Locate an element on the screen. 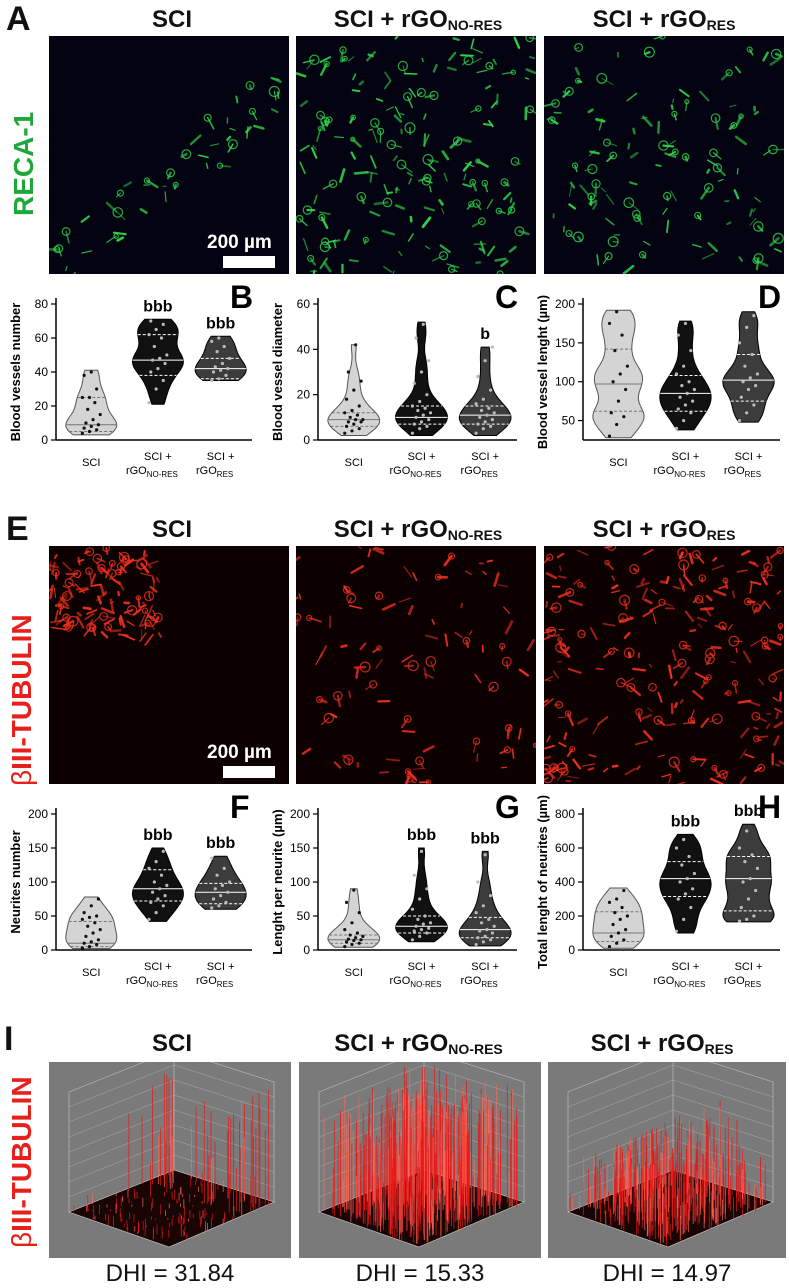 Image resolution: width=790 pixels, height=1288 pixels. tubulin-stain-label-e: βIII-TUBULIN is located at coordinates (22, 700).